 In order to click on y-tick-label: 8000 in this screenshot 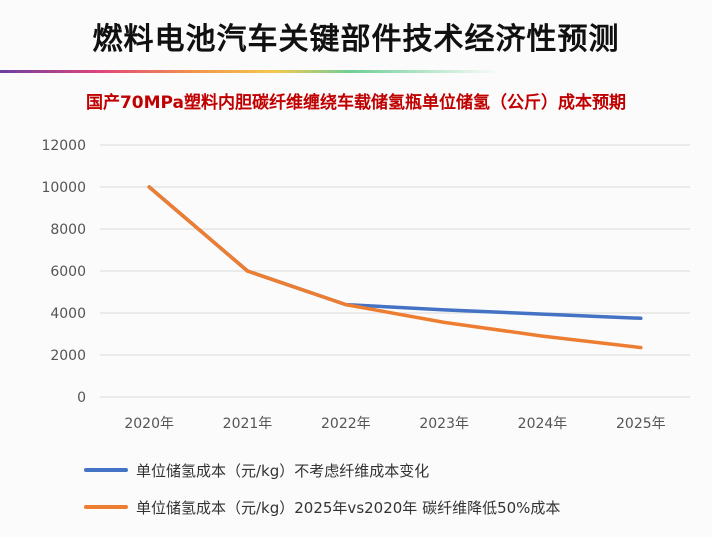, I will do `click(68, 230)`.